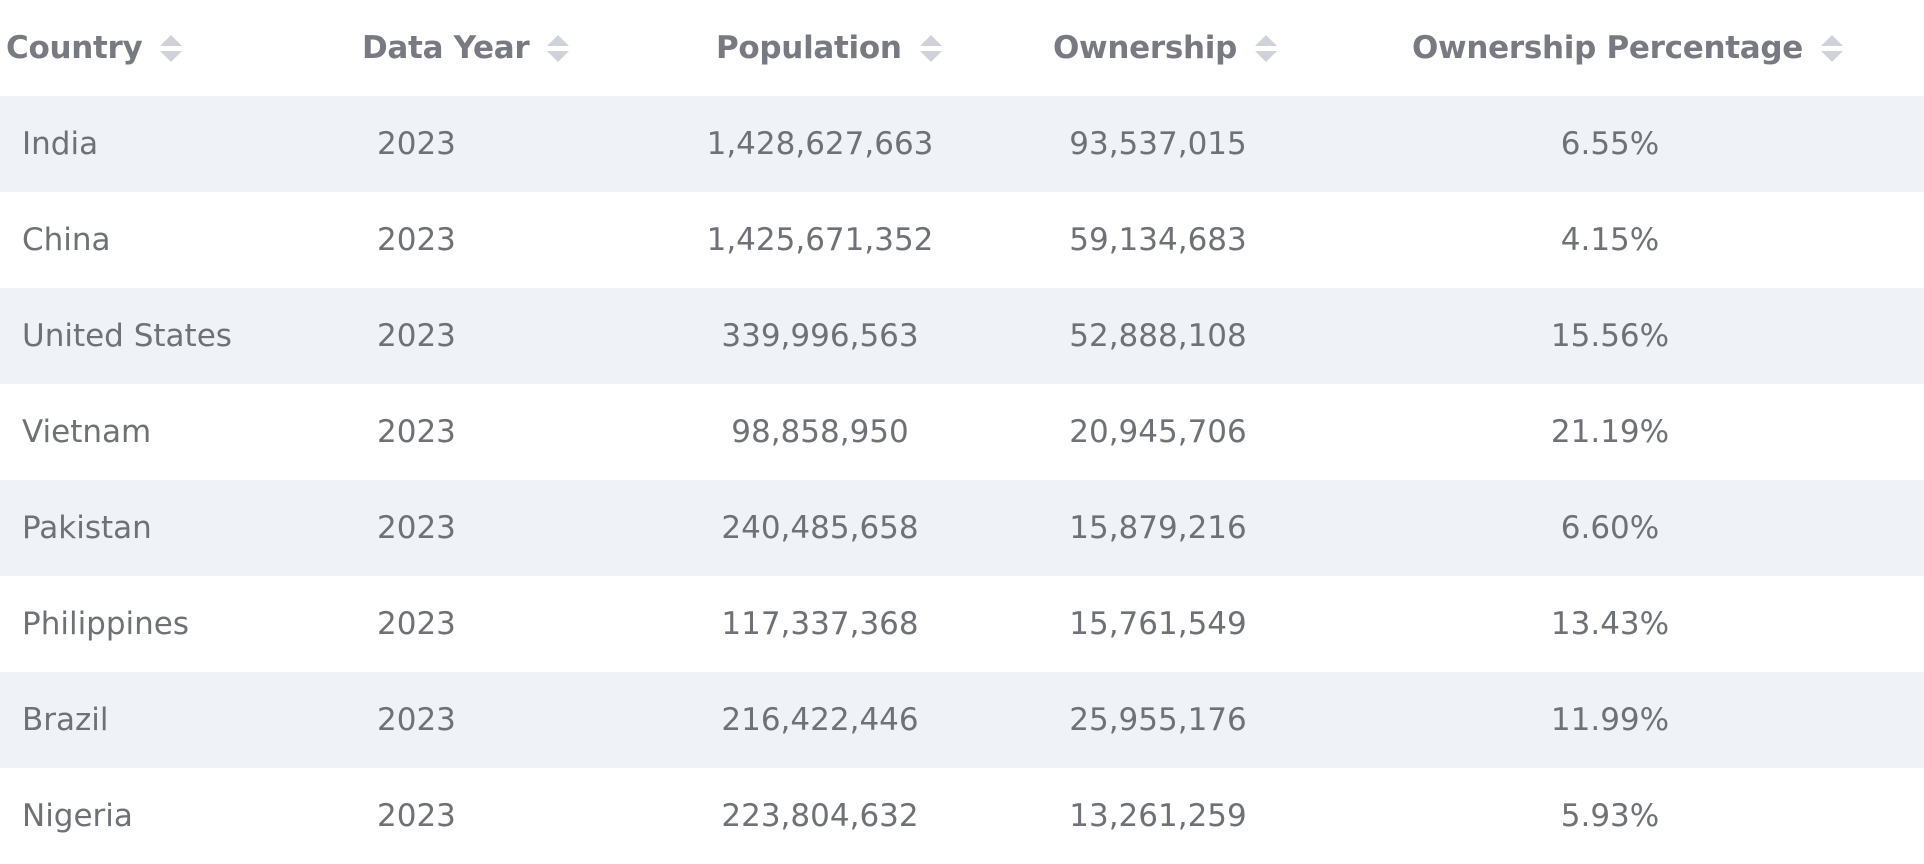 This screenshot has height=864, width=1924. What do you see at coordinates (820, 144) in the screenshot?
I see `cell-population: 1,428,627,663` at bounding box center [820, 144].